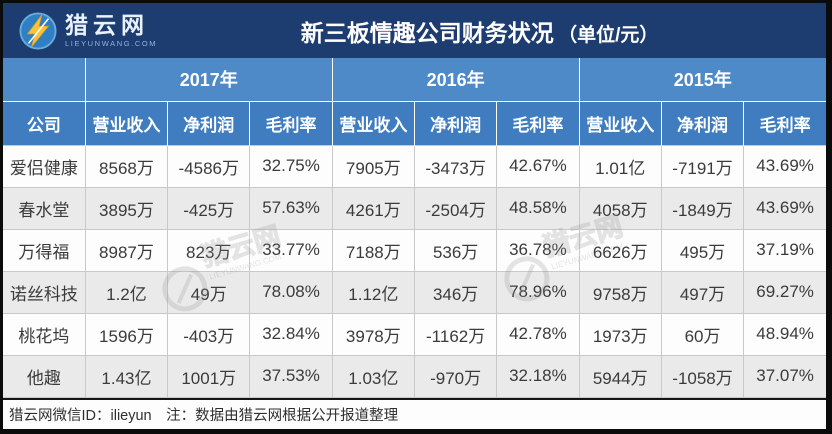 This screenshot has height=434, width=832. I want to click on value-cell: 1.2亿, so click(126, 292).